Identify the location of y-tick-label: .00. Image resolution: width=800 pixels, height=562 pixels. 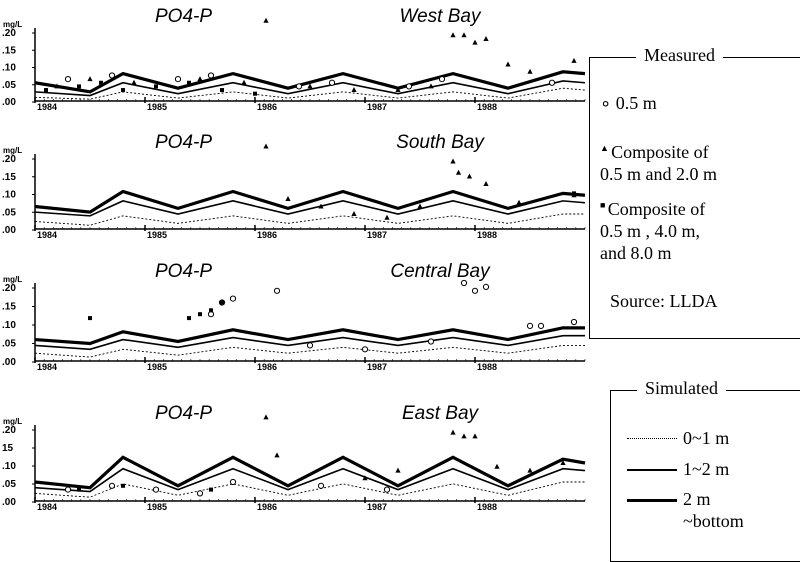
(9, 502).